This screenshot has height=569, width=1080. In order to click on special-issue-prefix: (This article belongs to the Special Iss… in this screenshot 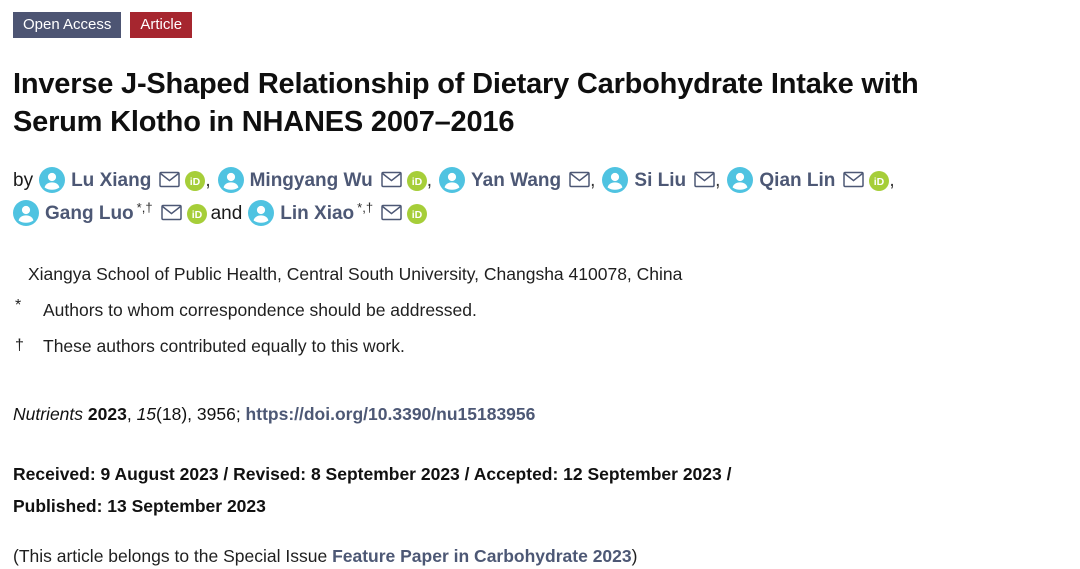, I will do `click(173, 556)`.